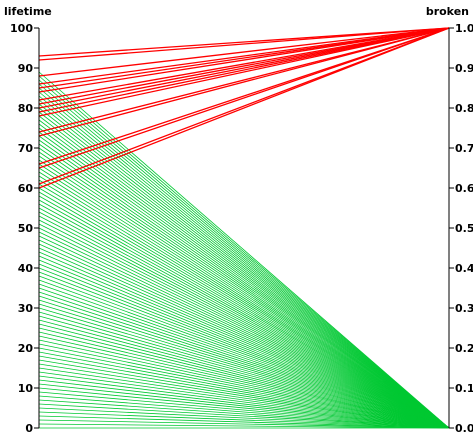 The width and height of the screenshot is (473, 436). I want to click on tick-label: 0.0, so click(464, 428).